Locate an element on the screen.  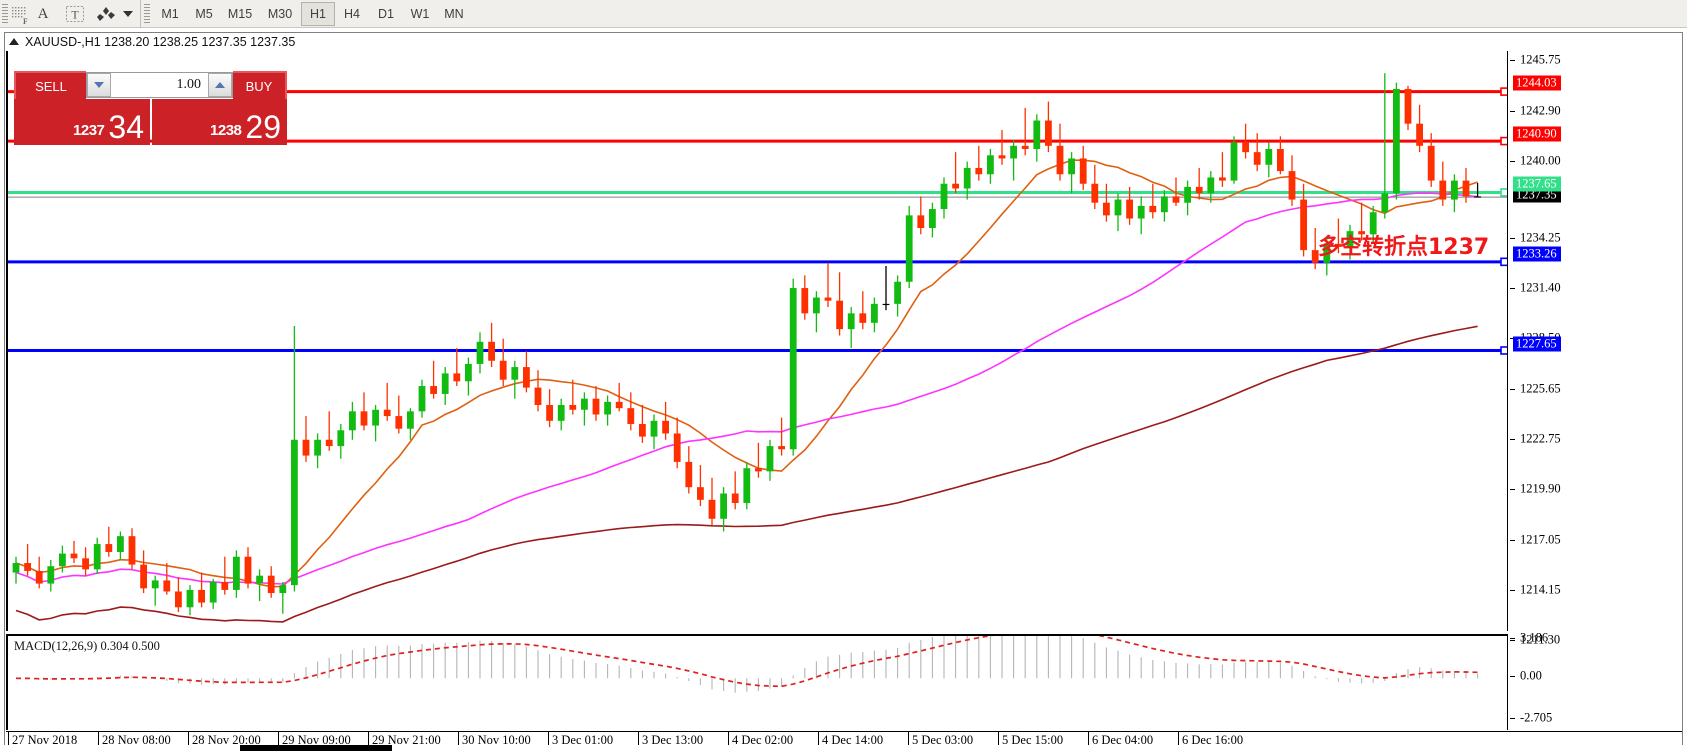
timeframe-button-h4: H4 is located at coordinates (352, 14).